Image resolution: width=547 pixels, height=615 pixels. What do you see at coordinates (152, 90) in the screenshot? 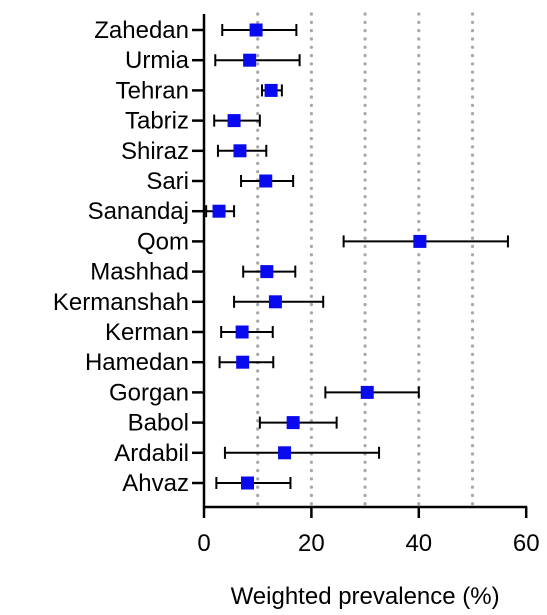
I see `category-label: Tehran` at bounding box center [152, 90].